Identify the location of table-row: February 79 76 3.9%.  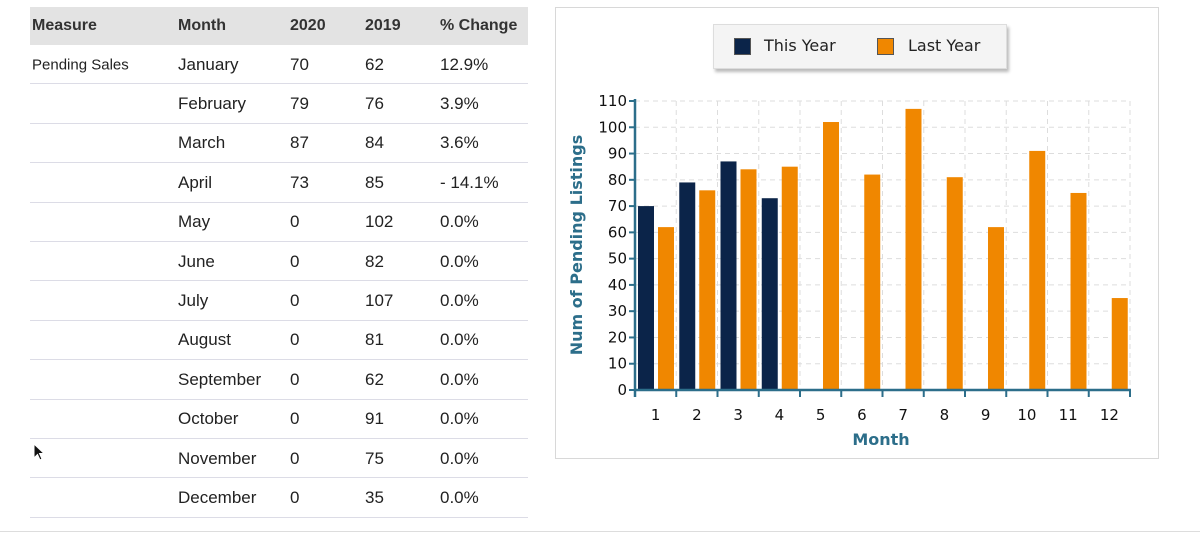
(279, 104).